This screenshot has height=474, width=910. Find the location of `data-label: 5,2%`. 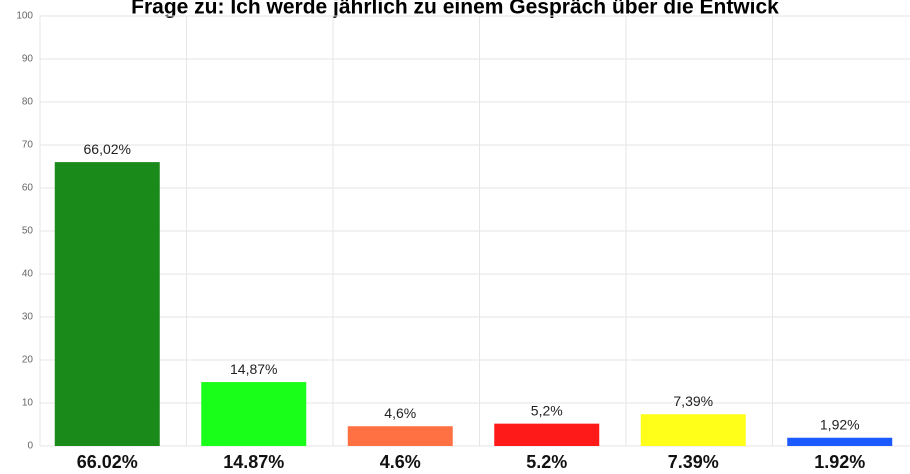

data-label: 5,2% is located at coordinates (547, 410).